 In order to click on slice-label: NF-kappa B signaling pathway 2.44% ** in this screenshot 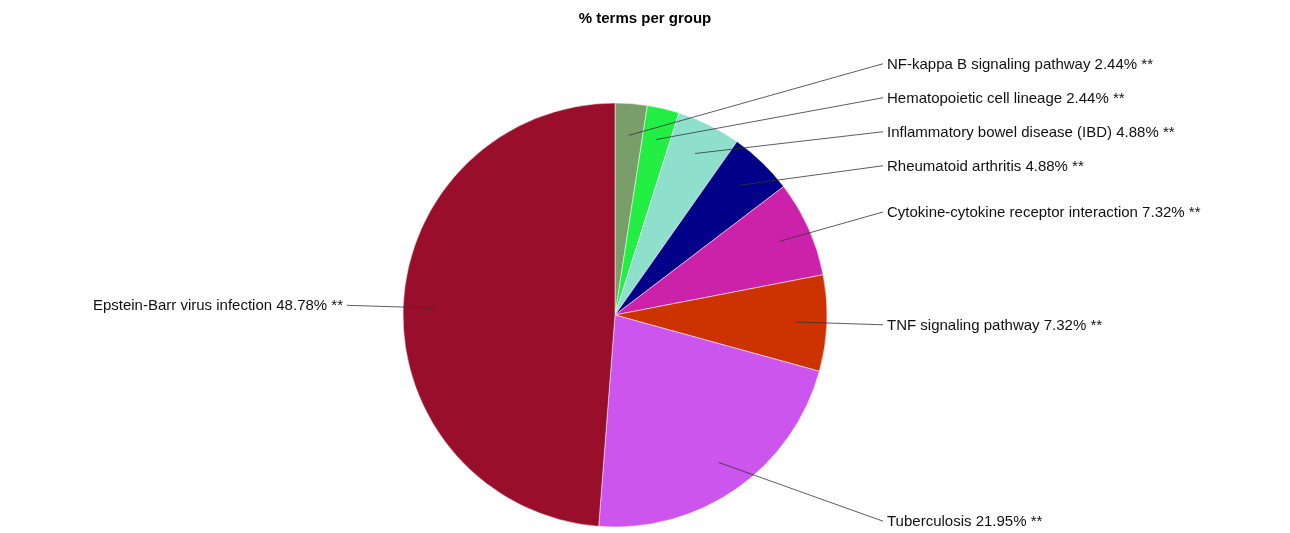, I will do `click(1020, 63)`.